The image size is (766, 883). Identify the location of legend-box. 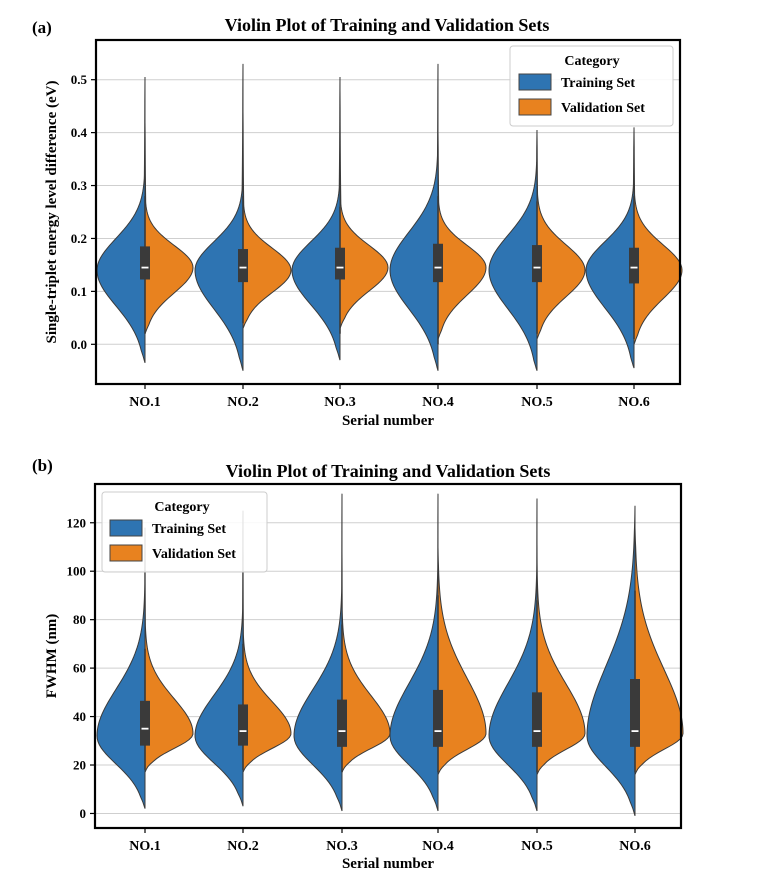
(184, 532).